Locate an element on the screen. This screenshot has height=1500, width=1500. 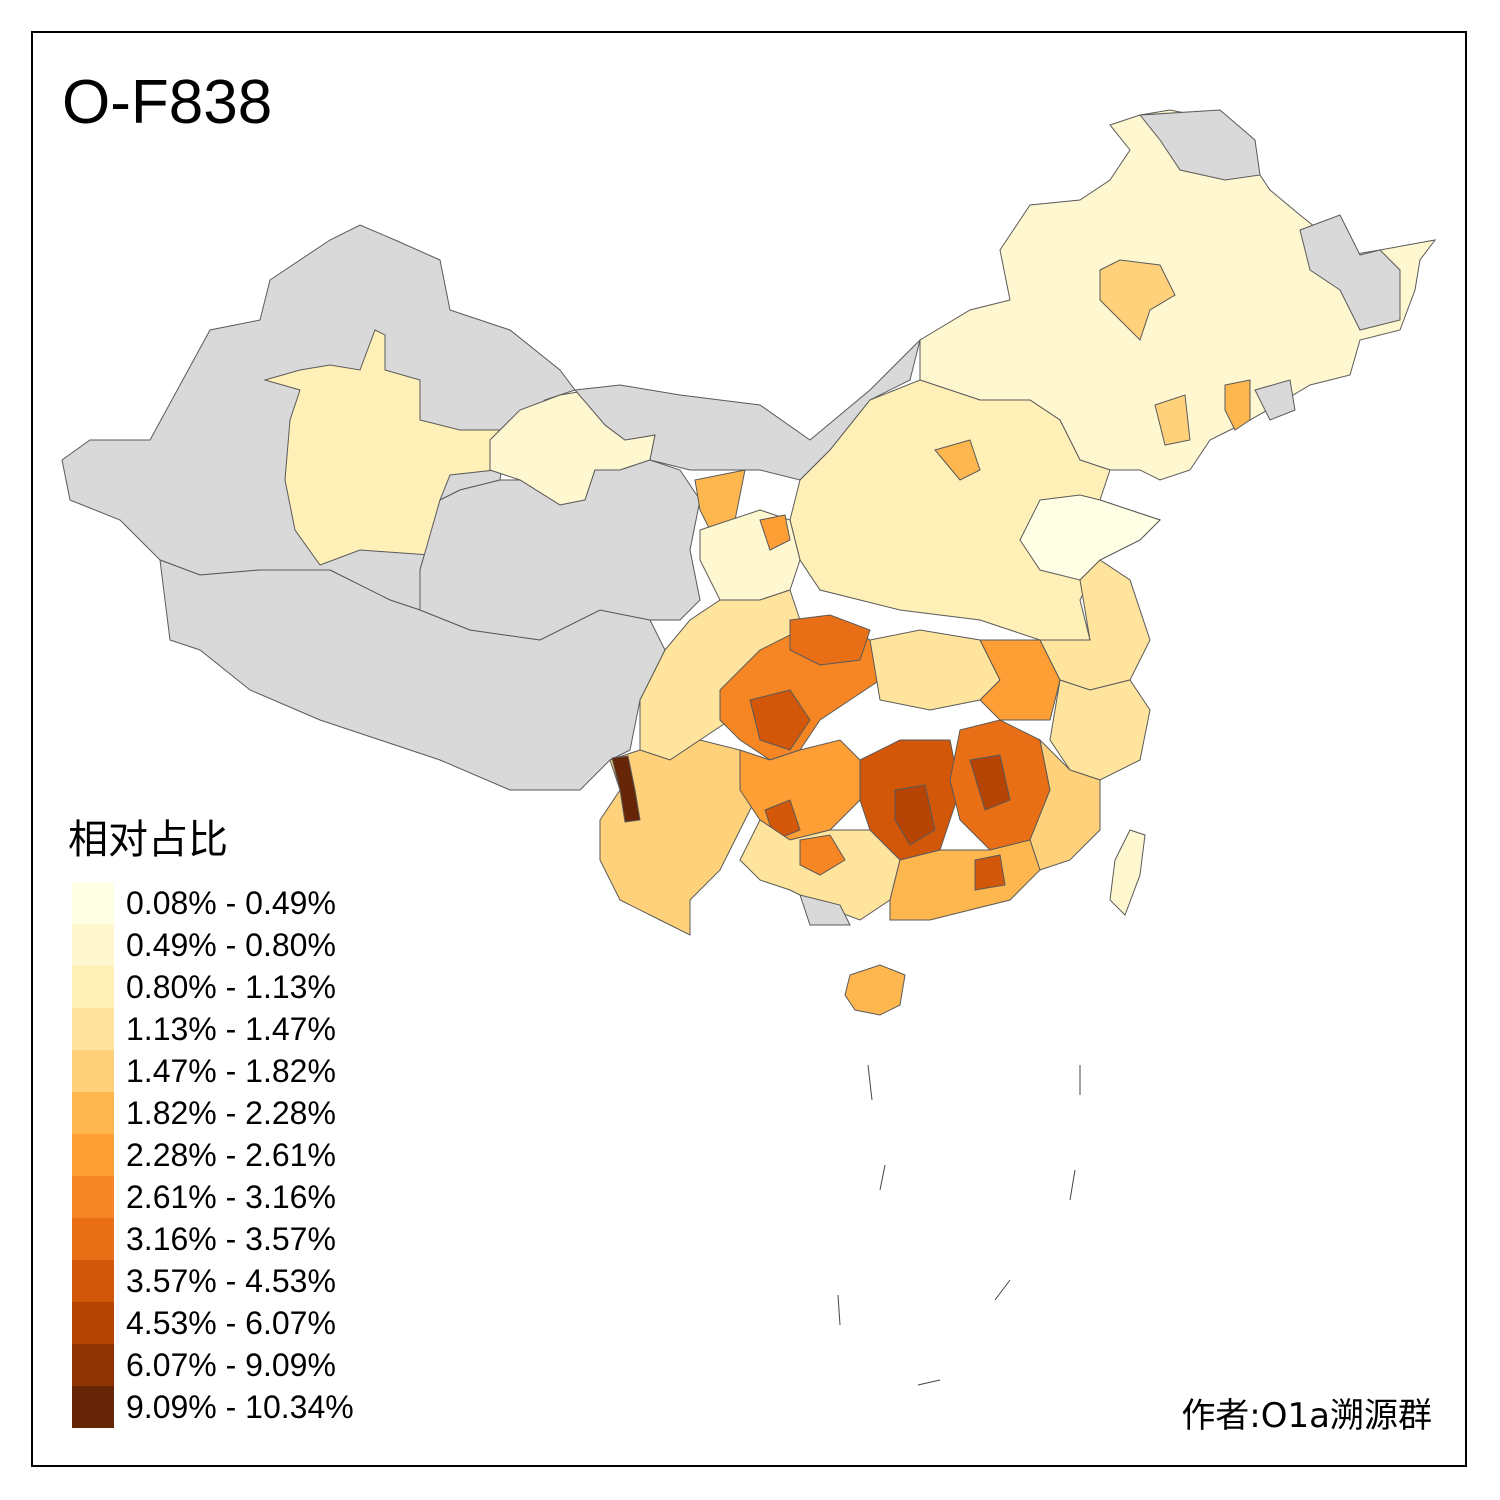
region-hebei-orange is located at coordinates (957, 460).